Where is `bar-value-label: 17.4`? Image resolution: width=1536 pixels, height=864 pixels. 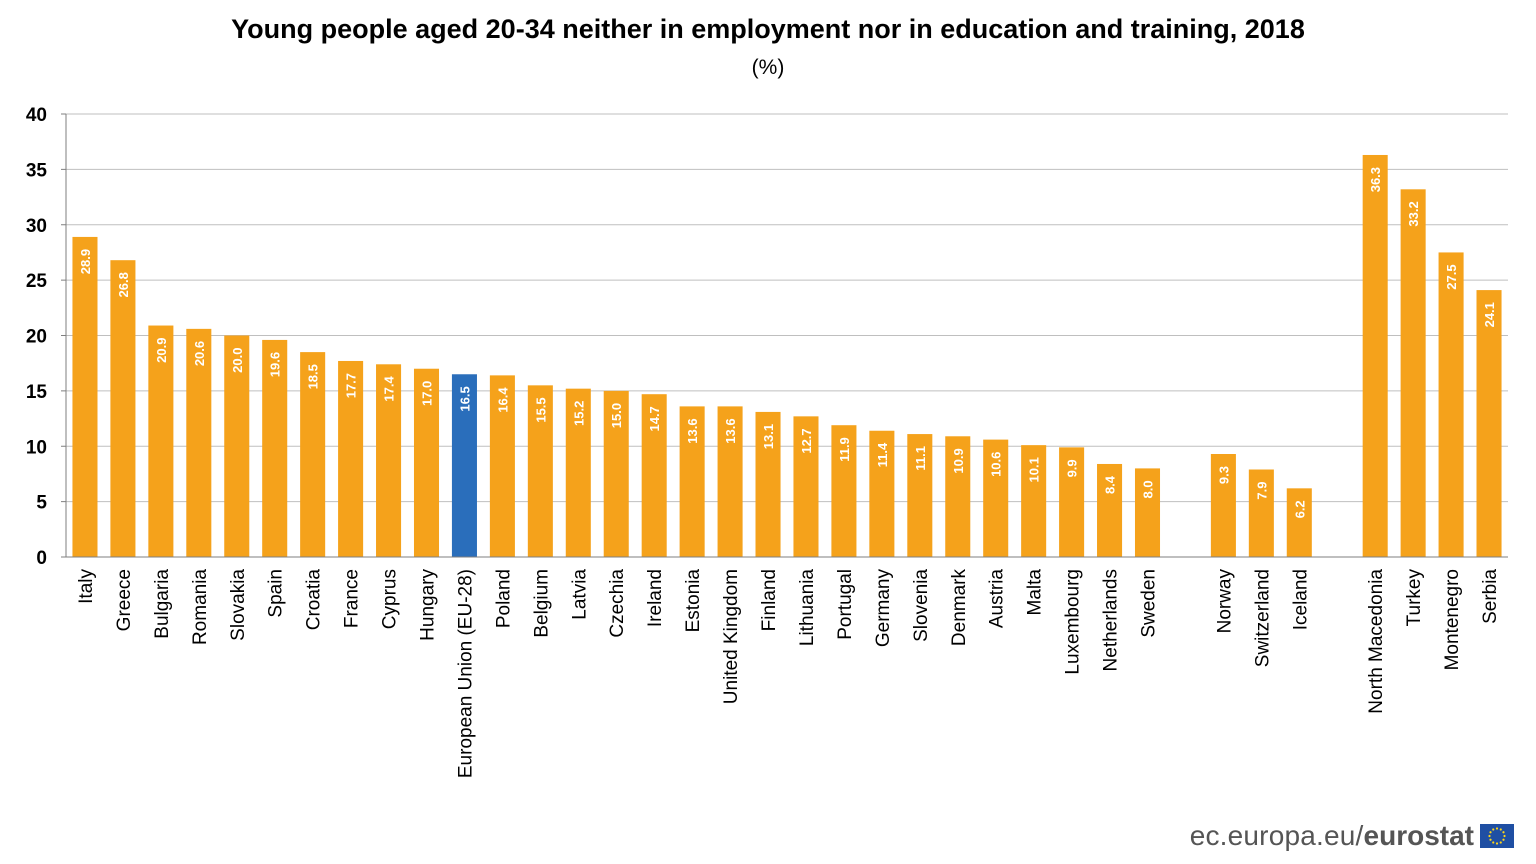
bar-value-label: 17.4 is located at coordinates (389, 389).